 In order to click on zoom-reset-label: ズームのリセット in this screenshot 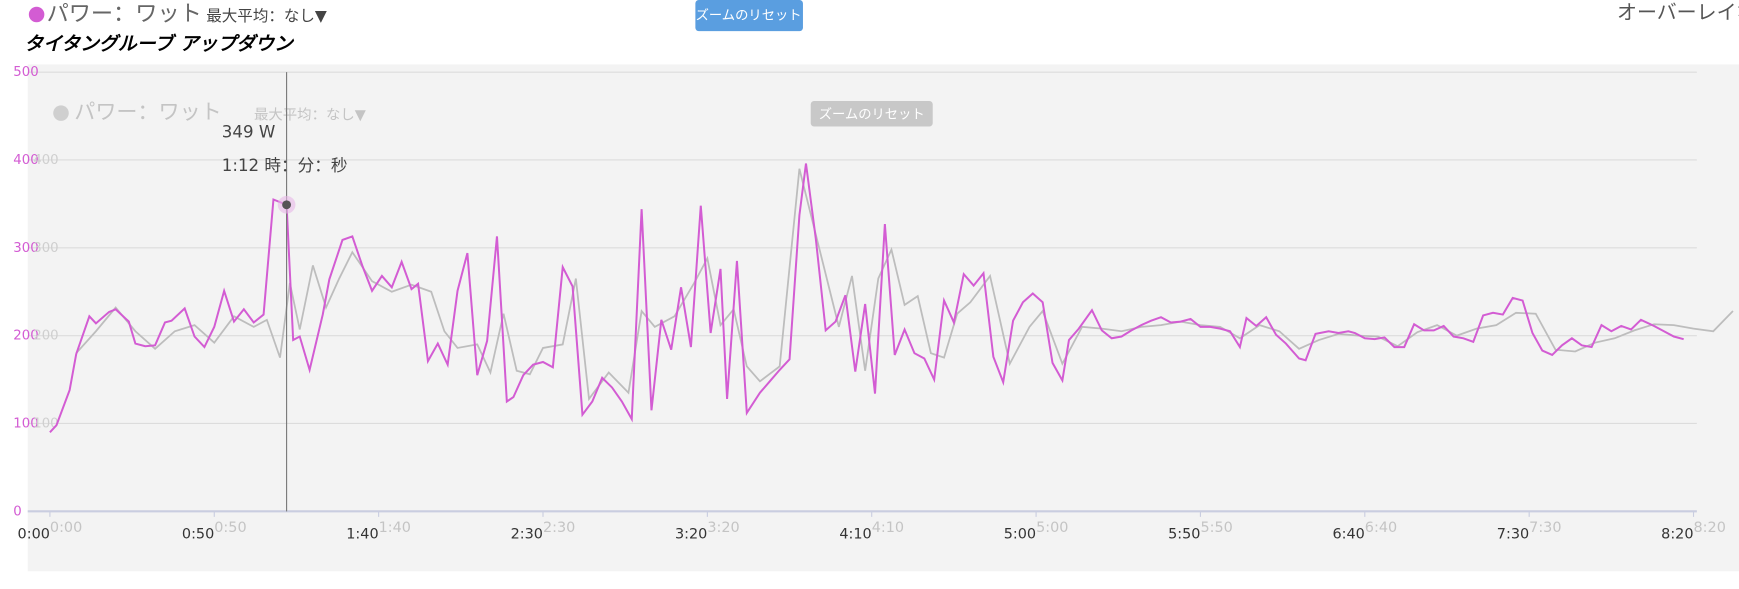, I will do `click(749, 16)`.